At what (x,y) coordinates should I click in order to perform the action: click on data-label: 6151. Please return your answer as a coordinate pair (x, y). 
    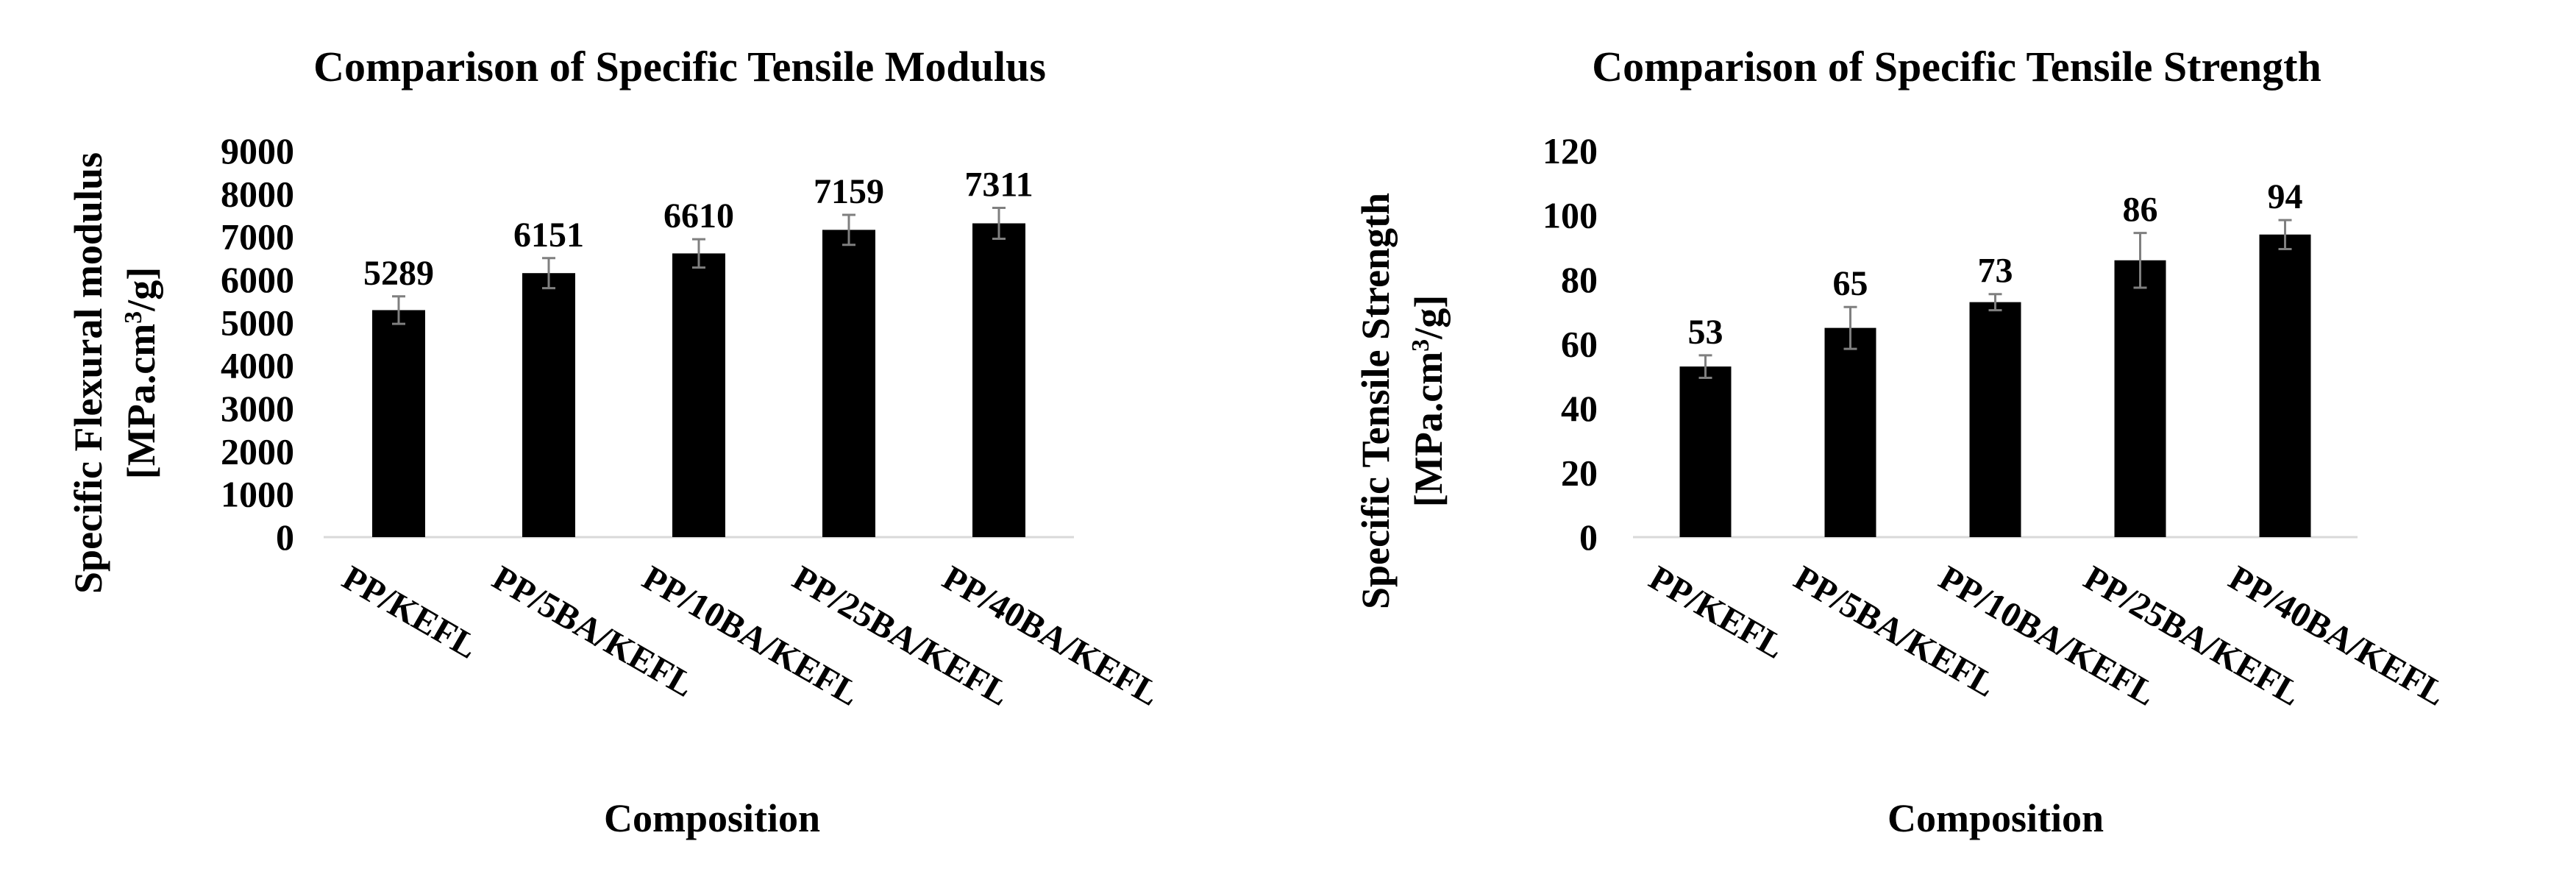
    Looking at the image, I should click on (548, 236).